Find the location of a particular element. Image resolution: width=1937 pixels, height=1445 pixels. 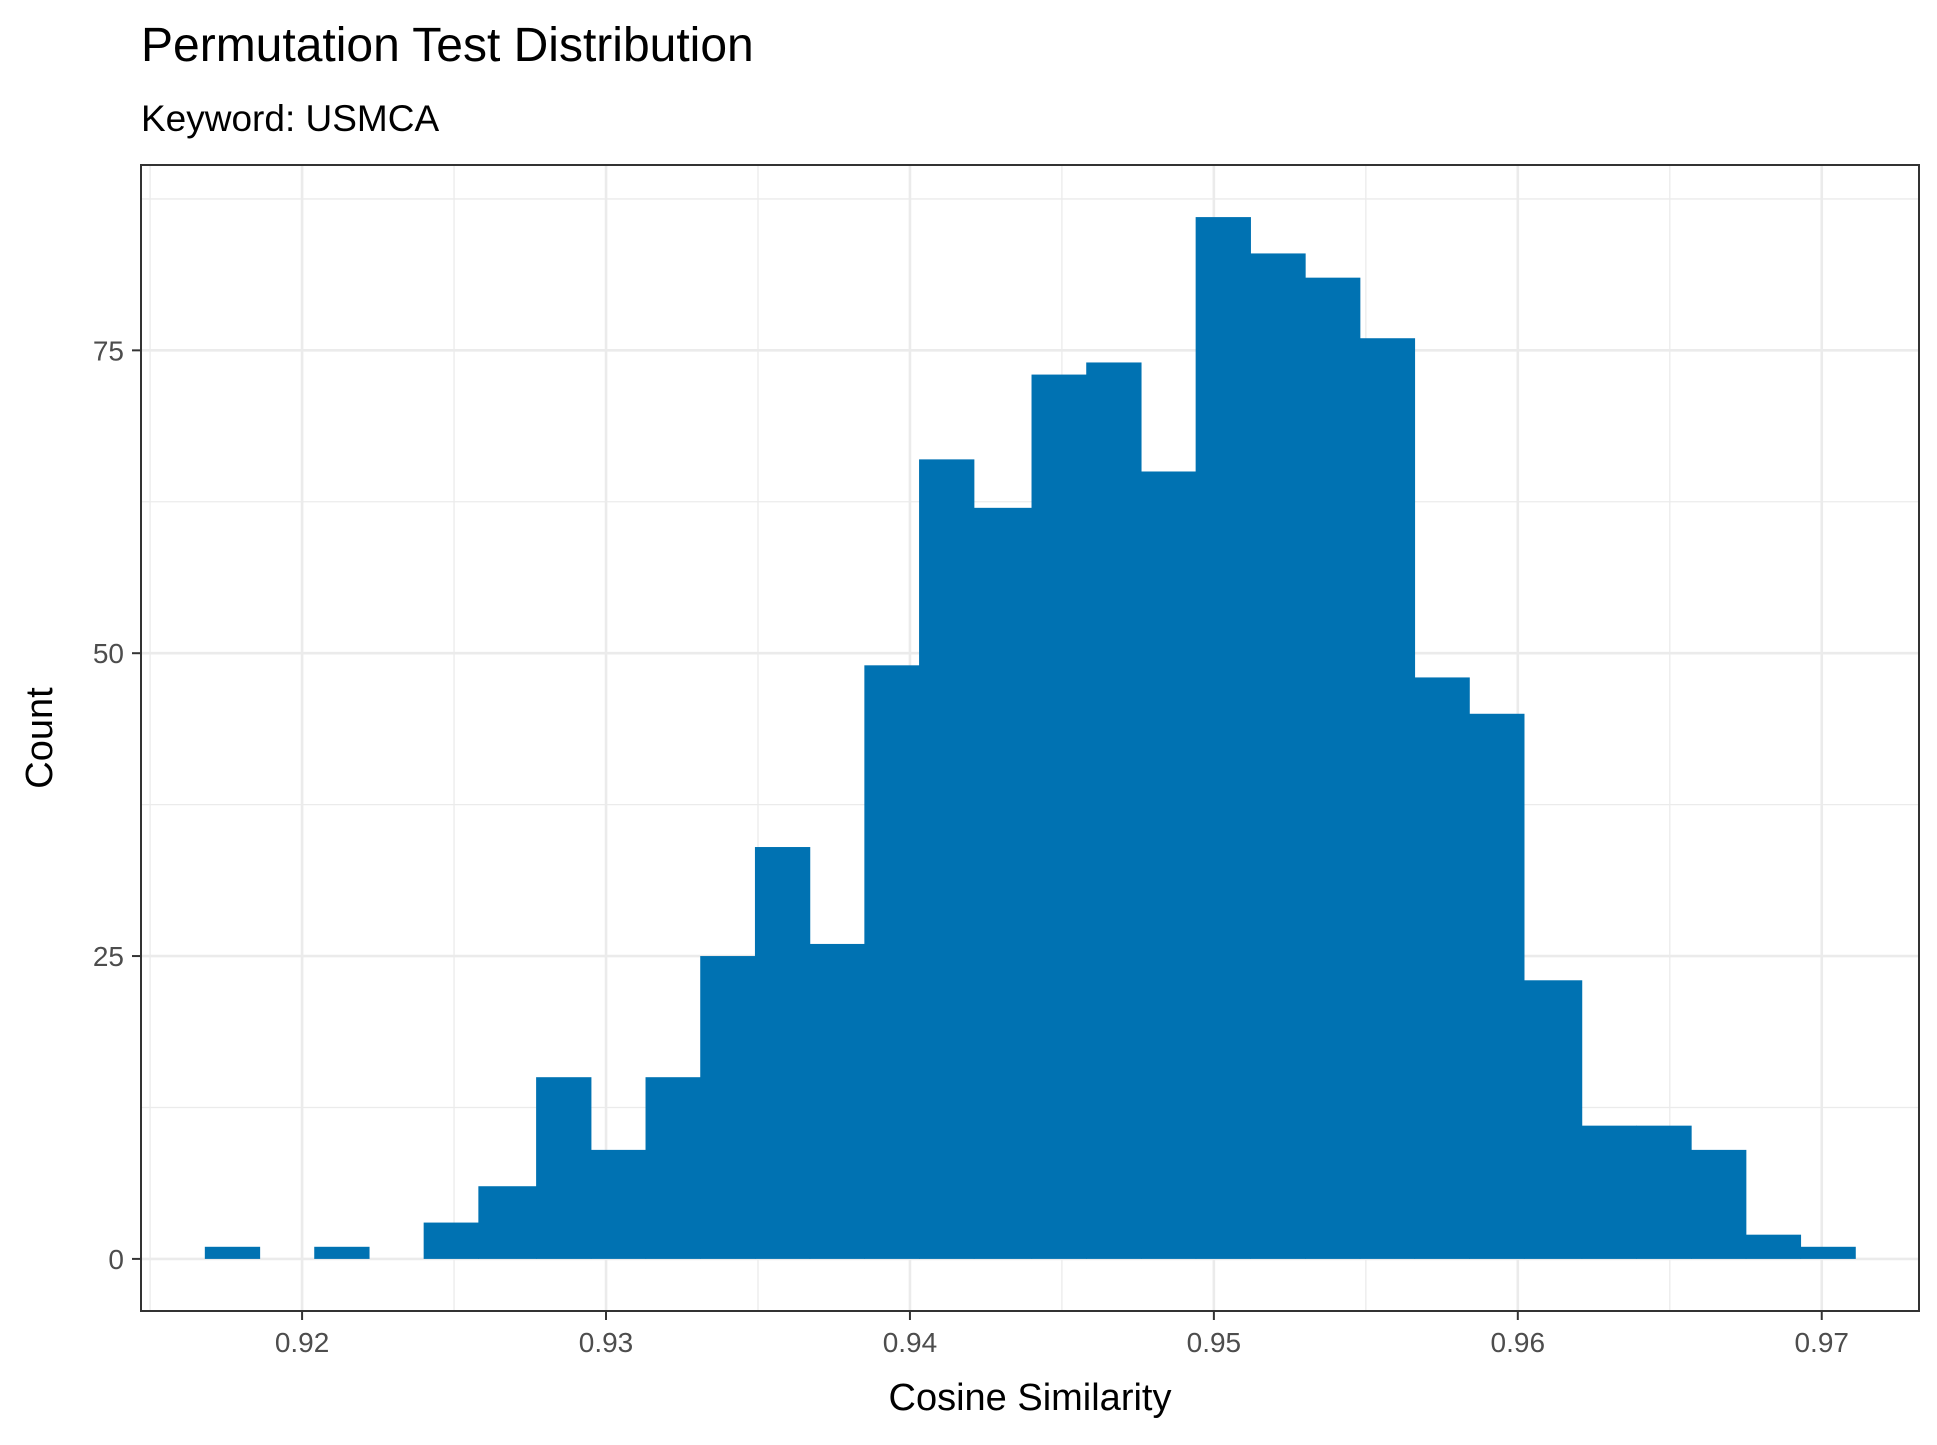

y-tick-label: 75 is located at coordinates (108, 350).